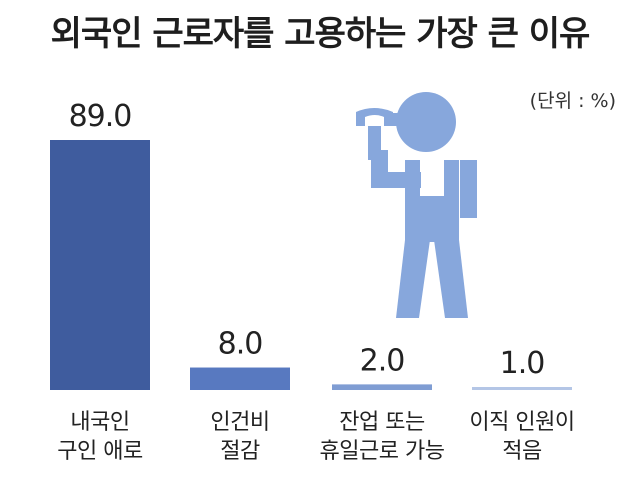  What do you see at coordinates (522, 422) in the screenshot?
I see `category-label-line: 이직 인원이` at bounding box center [522, 422].